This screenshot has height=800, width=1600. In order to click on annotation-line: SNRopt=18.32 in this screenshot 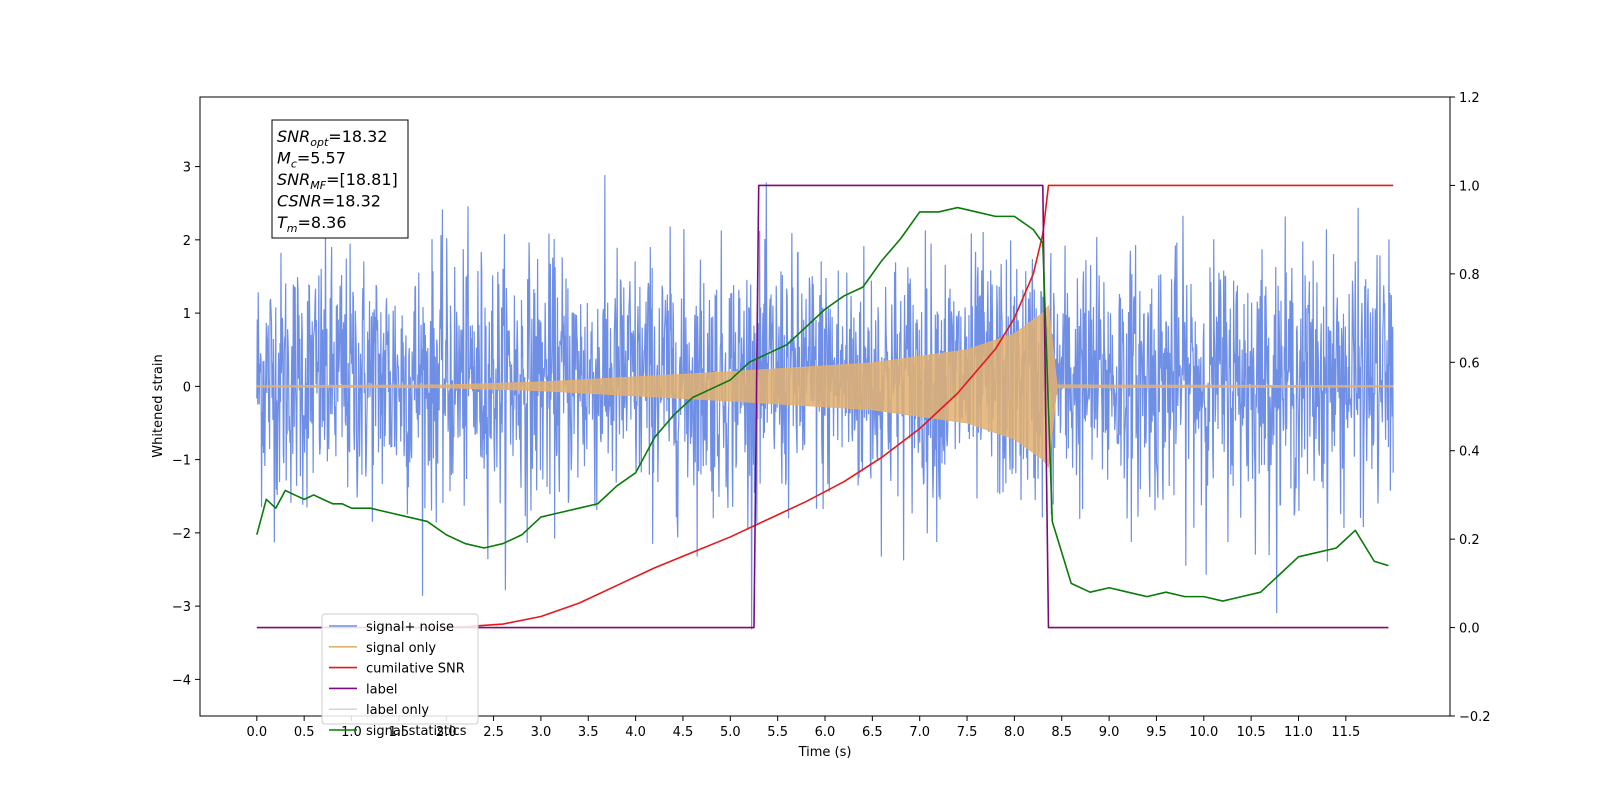, I will do `click(332, 138)`.